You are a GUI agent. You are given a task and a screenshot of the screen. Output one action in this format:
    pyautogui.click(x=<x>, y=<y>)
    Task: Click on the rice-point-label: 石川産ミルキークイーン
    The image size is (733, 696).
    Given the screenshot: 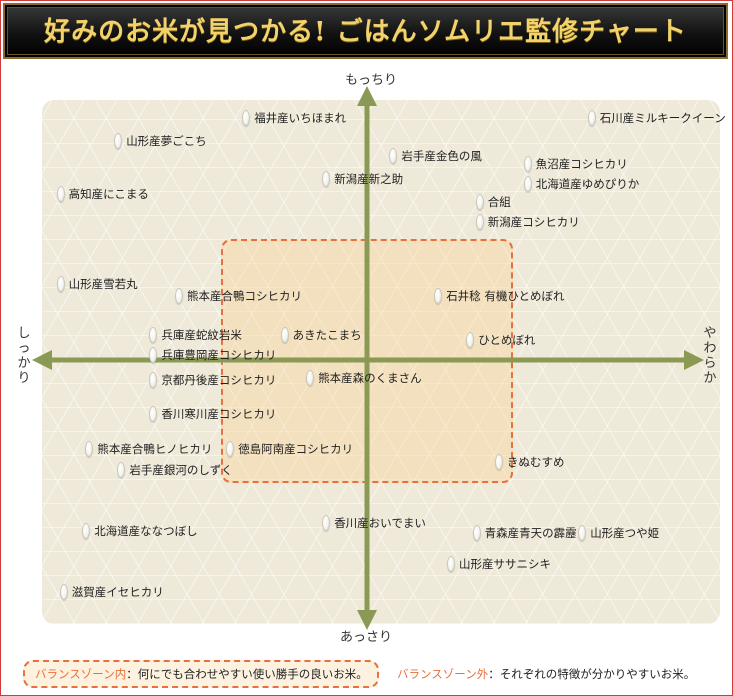 What is the action you would take?
    pyautogui.click(x=662, y=117)
    